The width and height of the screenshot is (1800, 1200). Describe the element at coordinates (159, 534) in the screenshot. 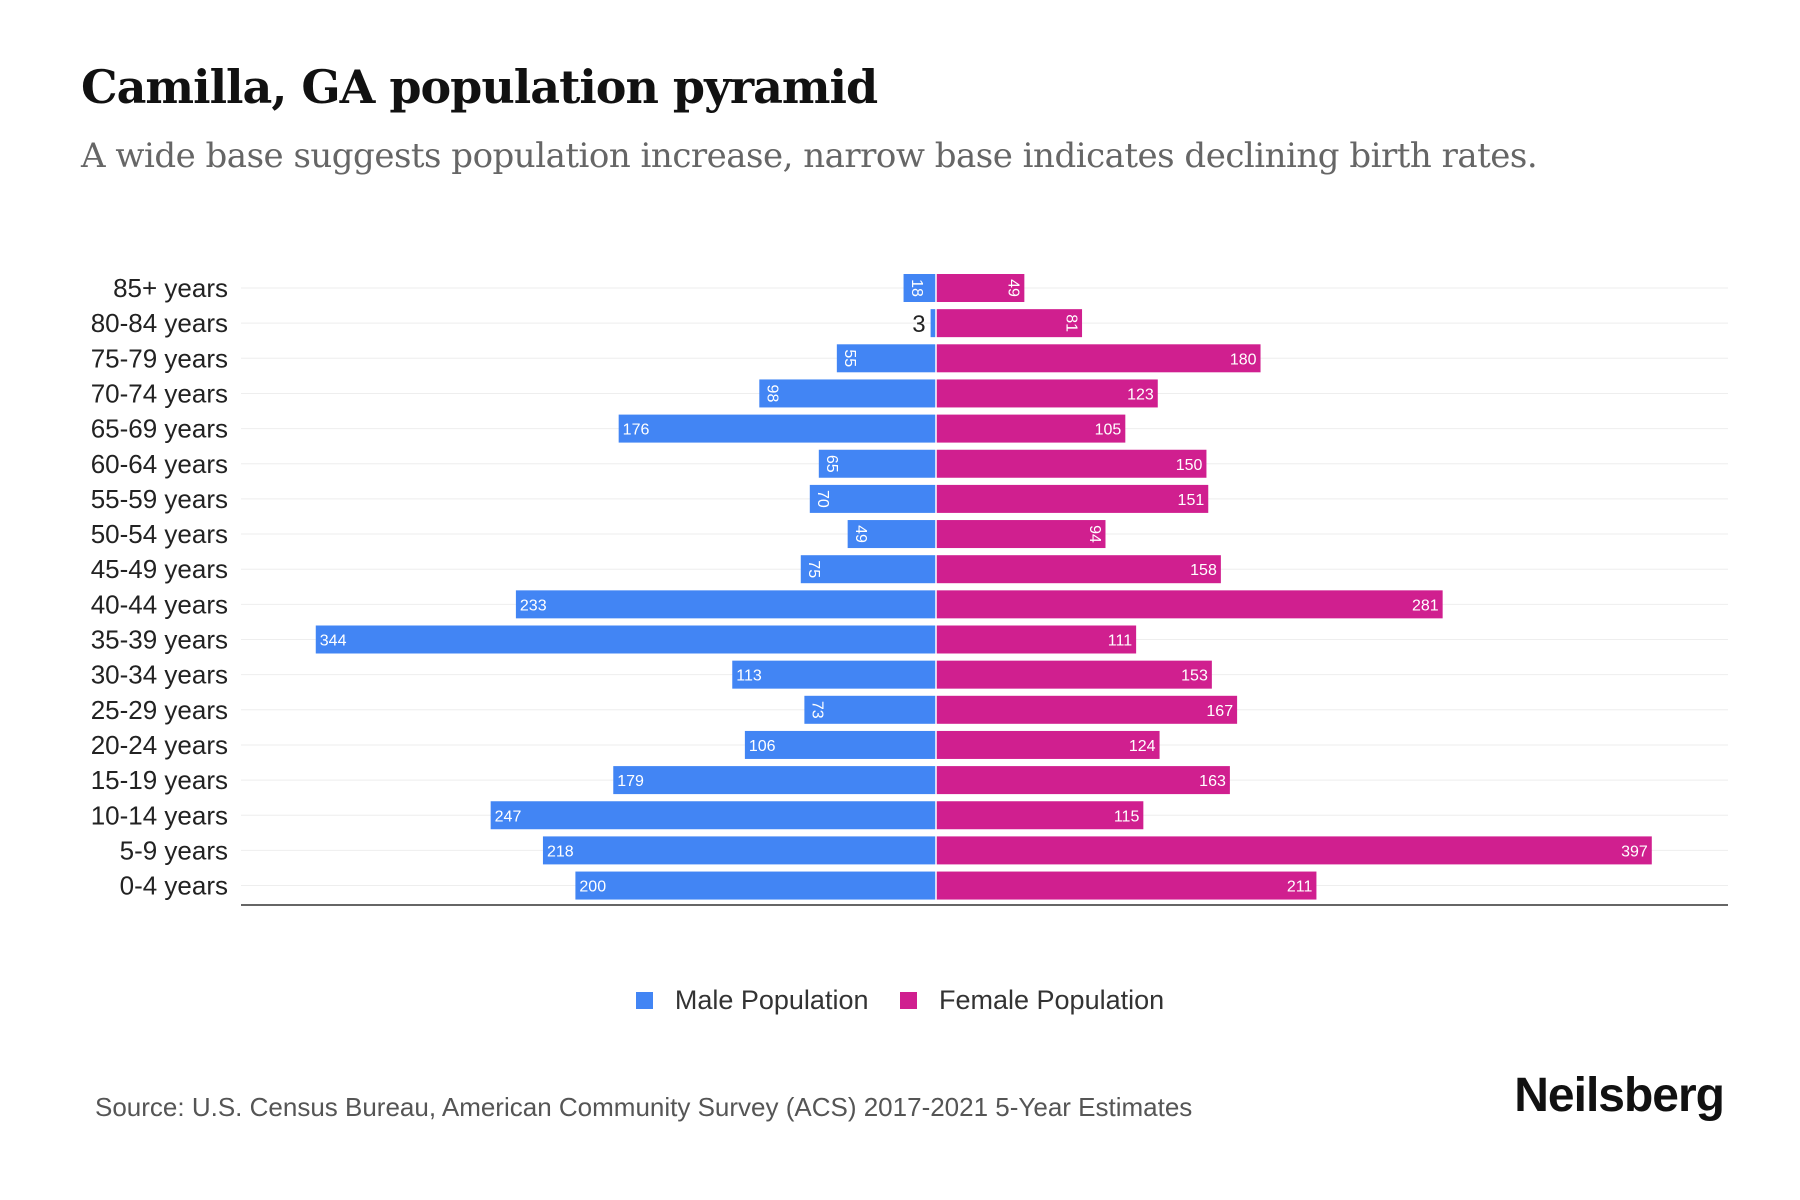

I see `category-label: 50-54 years` at that location.